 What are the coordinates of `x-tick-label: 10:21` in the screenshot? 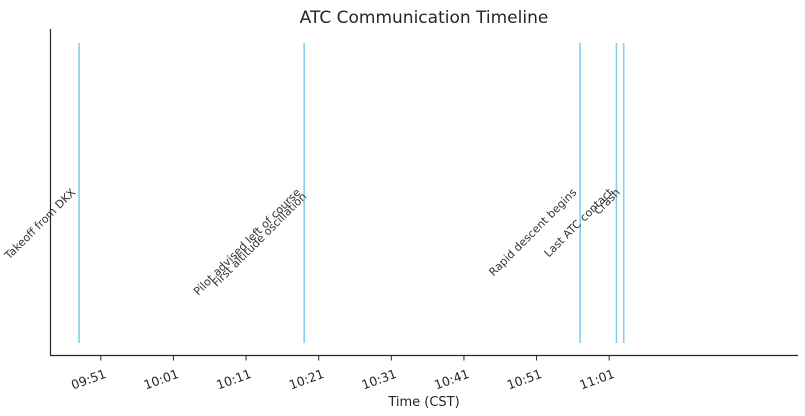 It's located at (306, 379).